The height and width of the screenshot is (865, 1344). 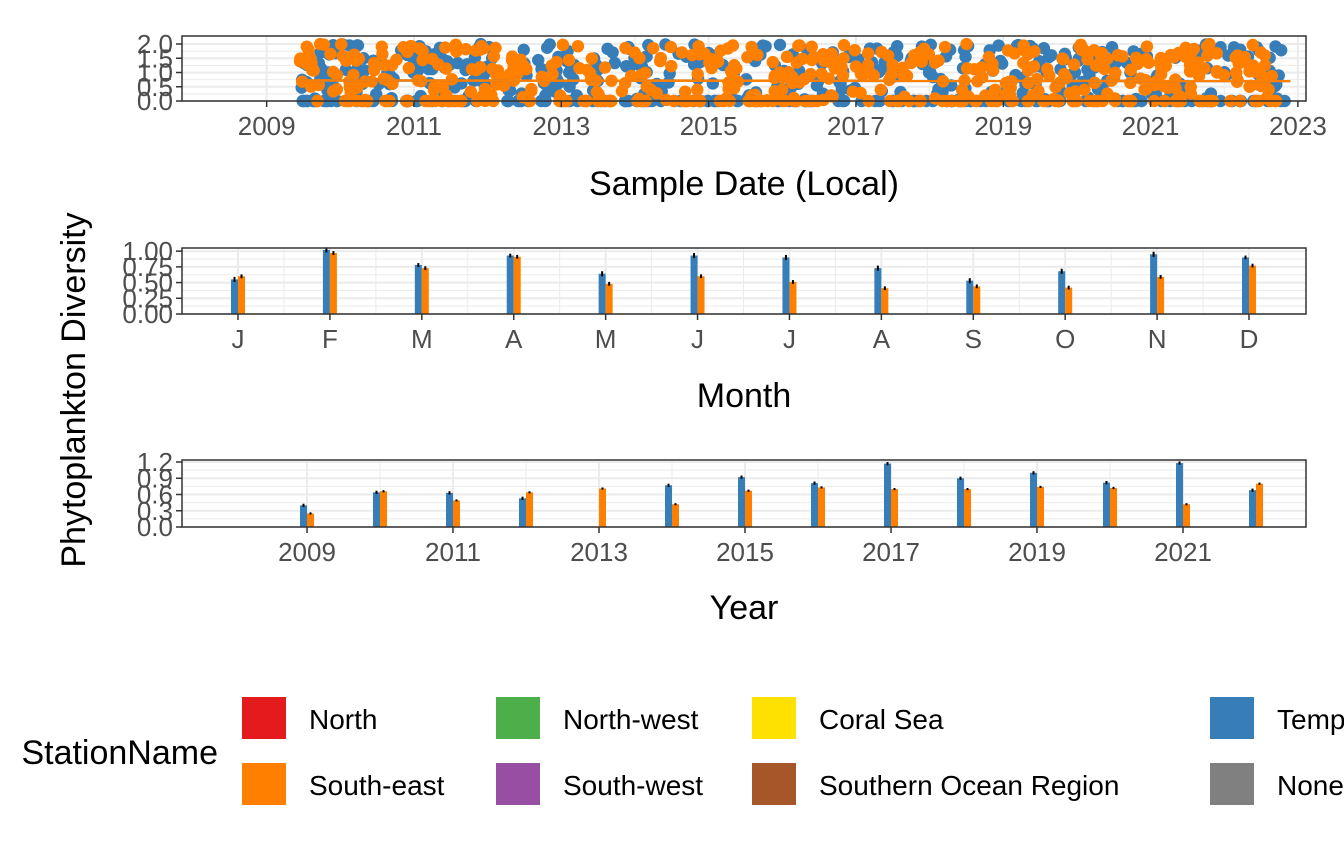 I want to click on date-frame, so click(x=744, y=68).